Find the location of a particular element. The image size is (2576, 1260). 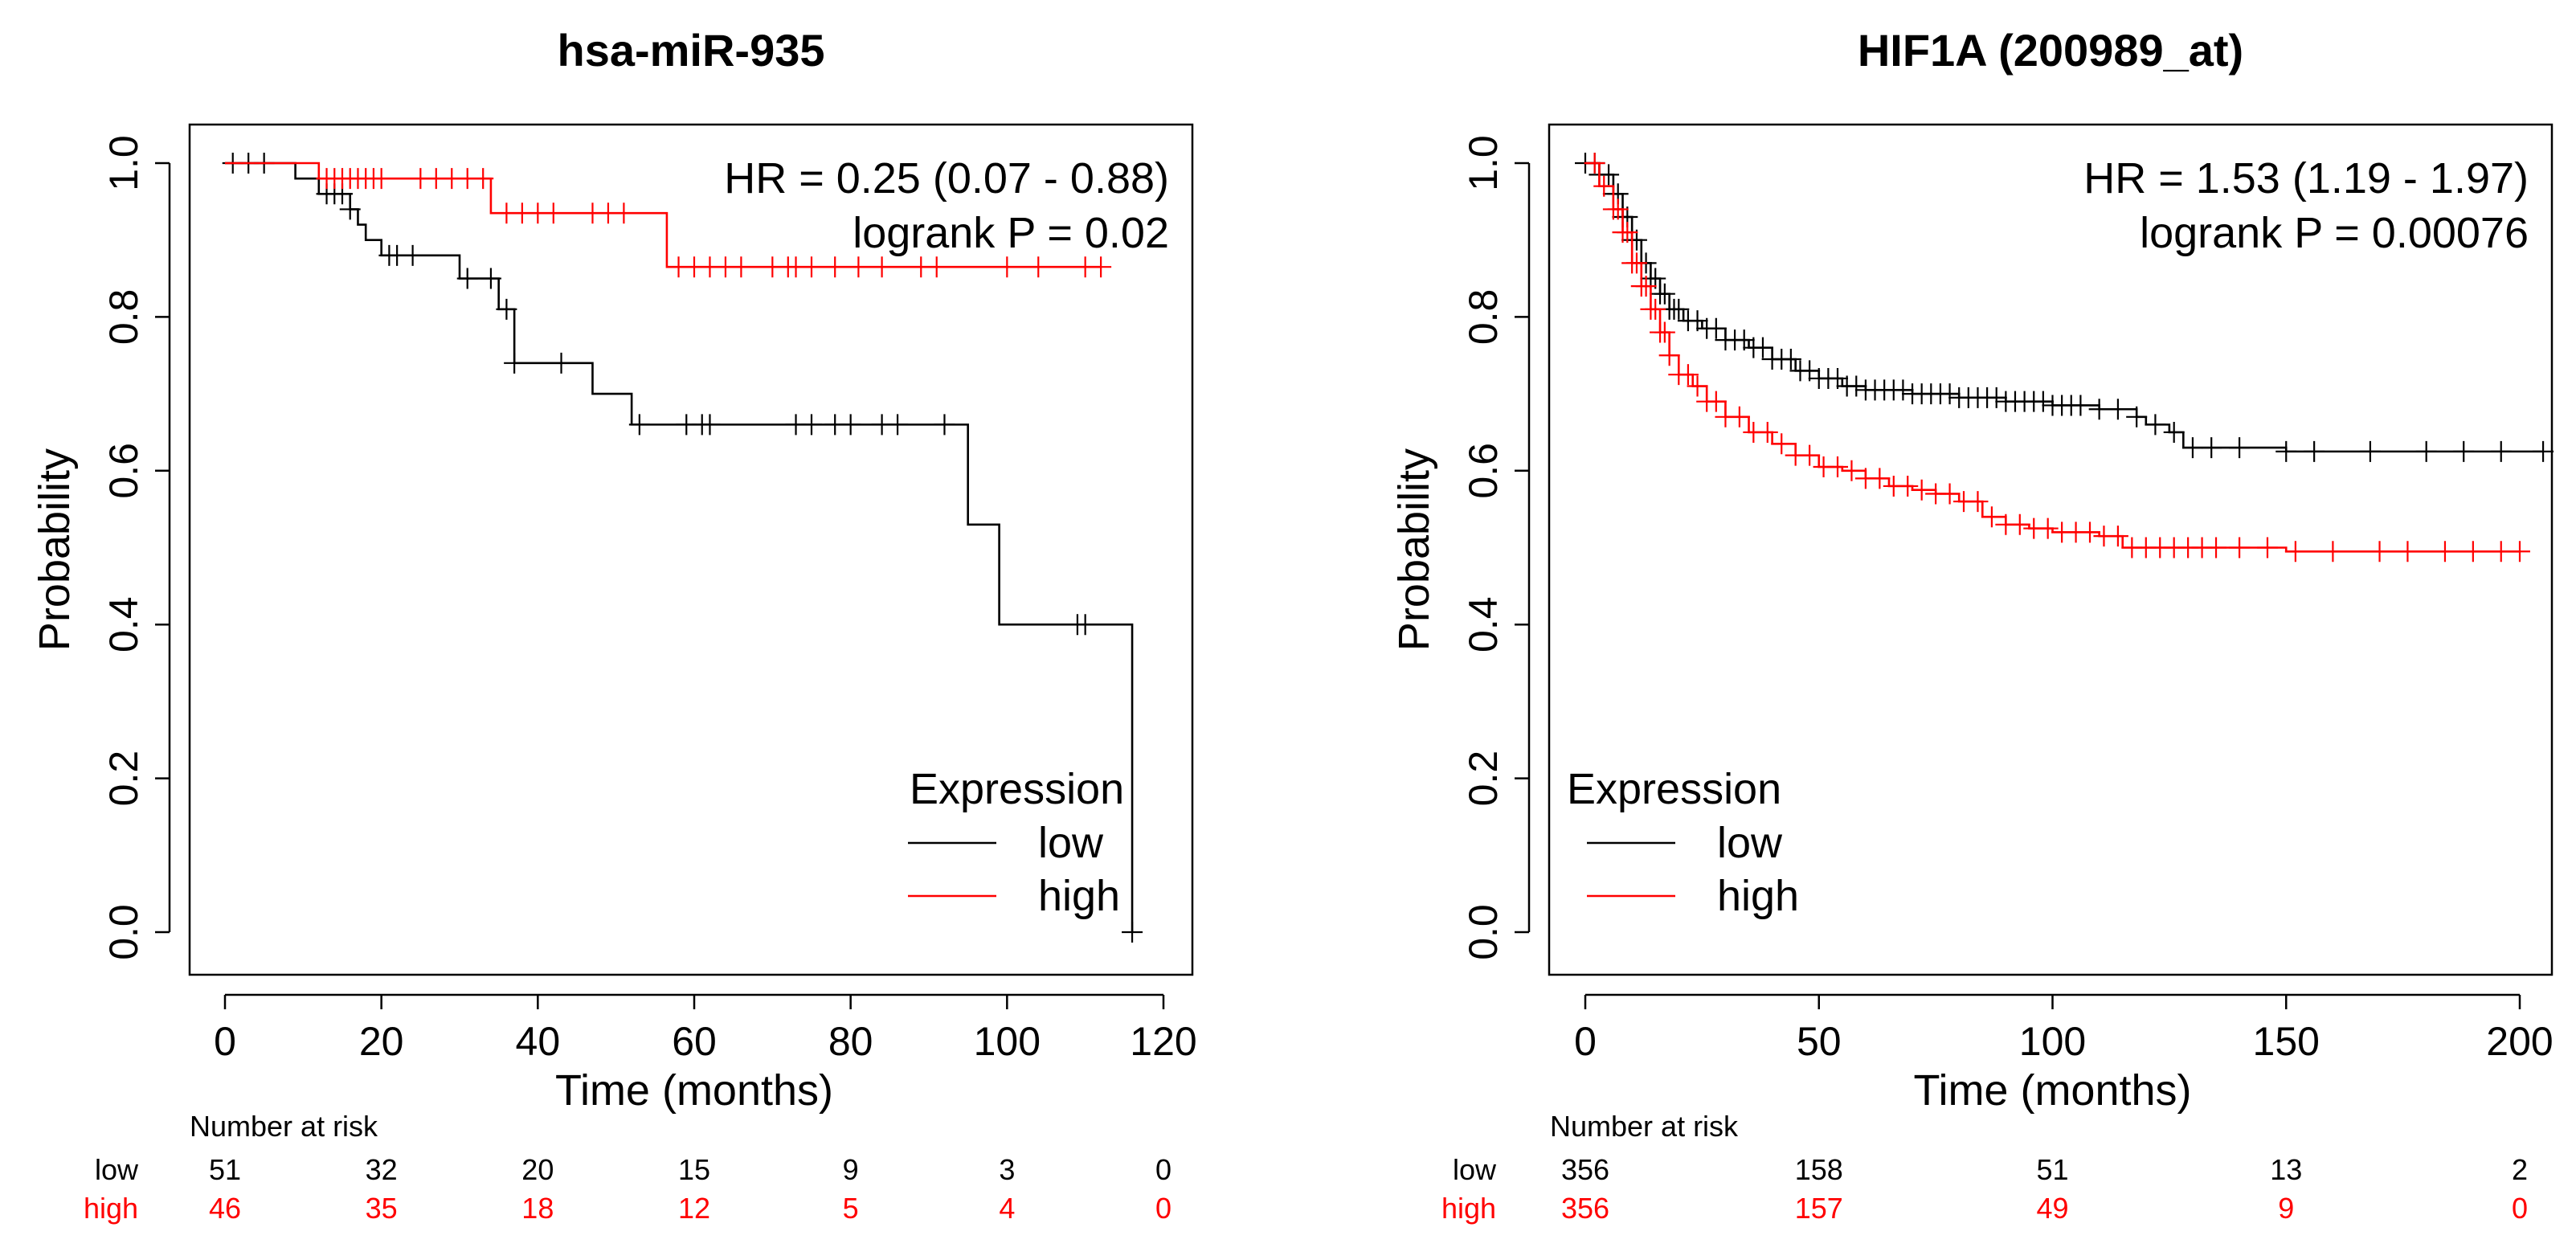

km-curve-low is located at coordinates (2064, 307).